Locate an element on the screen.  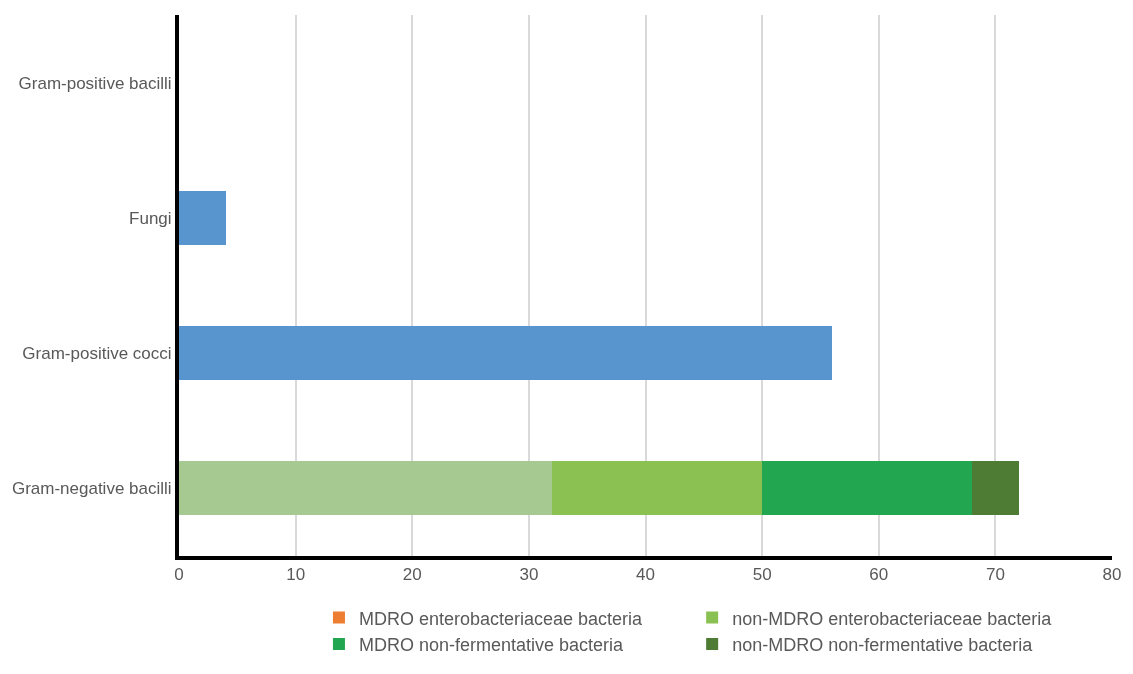
x-tick-label: 30 is located at coordinates (529, 575).